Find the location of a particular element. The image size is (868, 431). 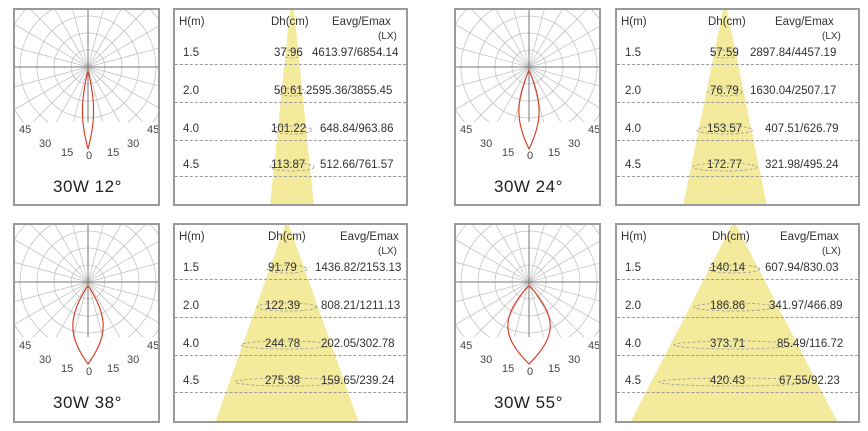

row-illuminance: 808.21/1211.13 is located at coordinates (361, 306).